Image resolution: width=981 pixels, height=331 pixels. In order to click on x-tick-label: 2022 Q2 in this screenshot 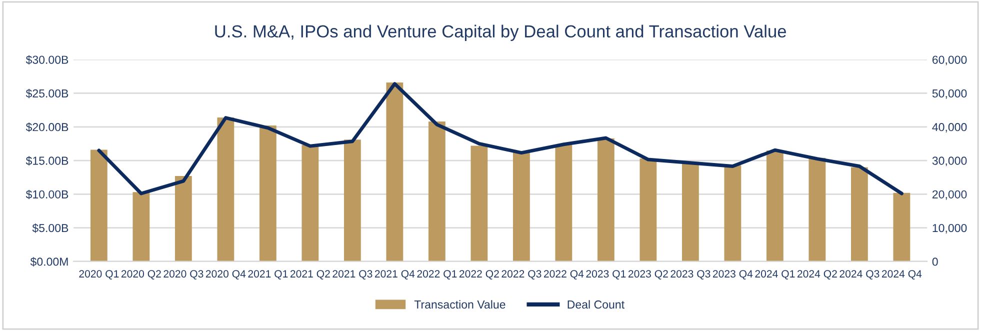, I will do `click(479, 275)`.